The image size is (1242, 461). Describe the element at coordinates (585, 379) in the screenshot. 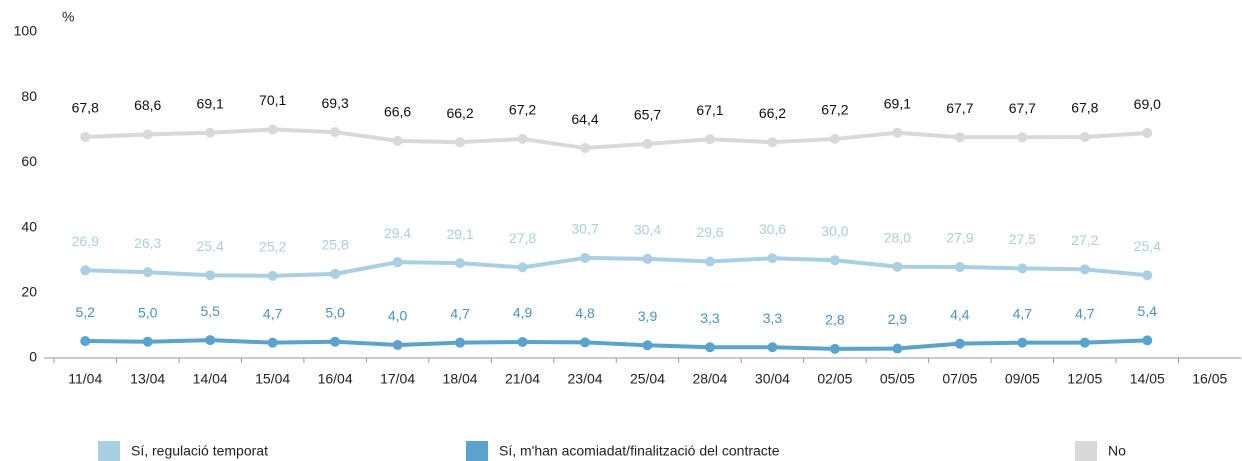

I see `x-tick-label: 23/04` at that location.